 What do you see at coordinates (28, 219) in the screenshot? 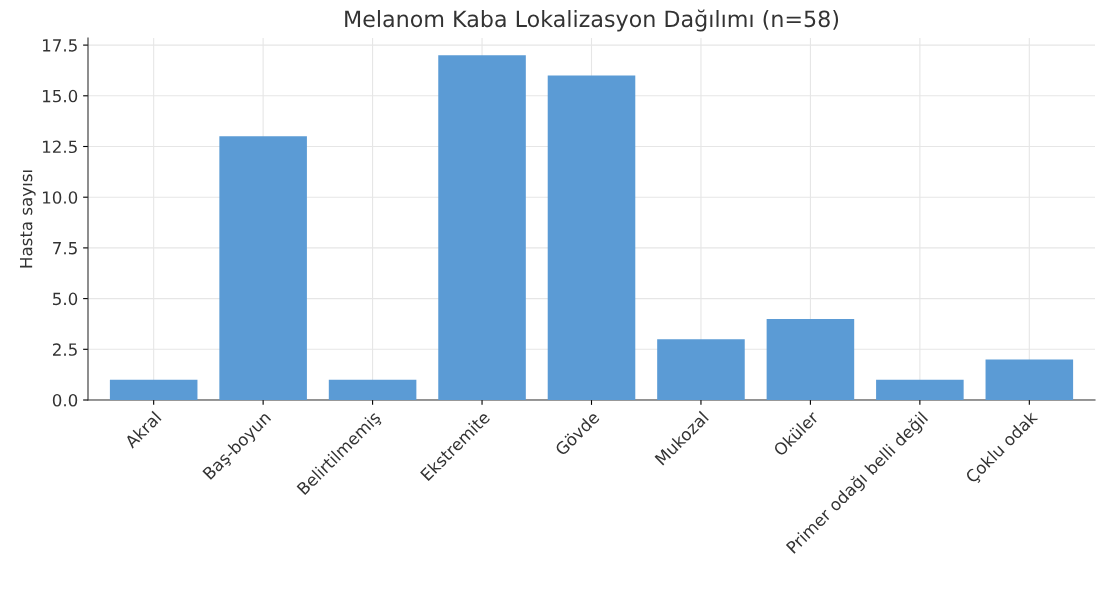
I see `y-axis-title: Hasta sayısı` at bounding box center [28, 219].